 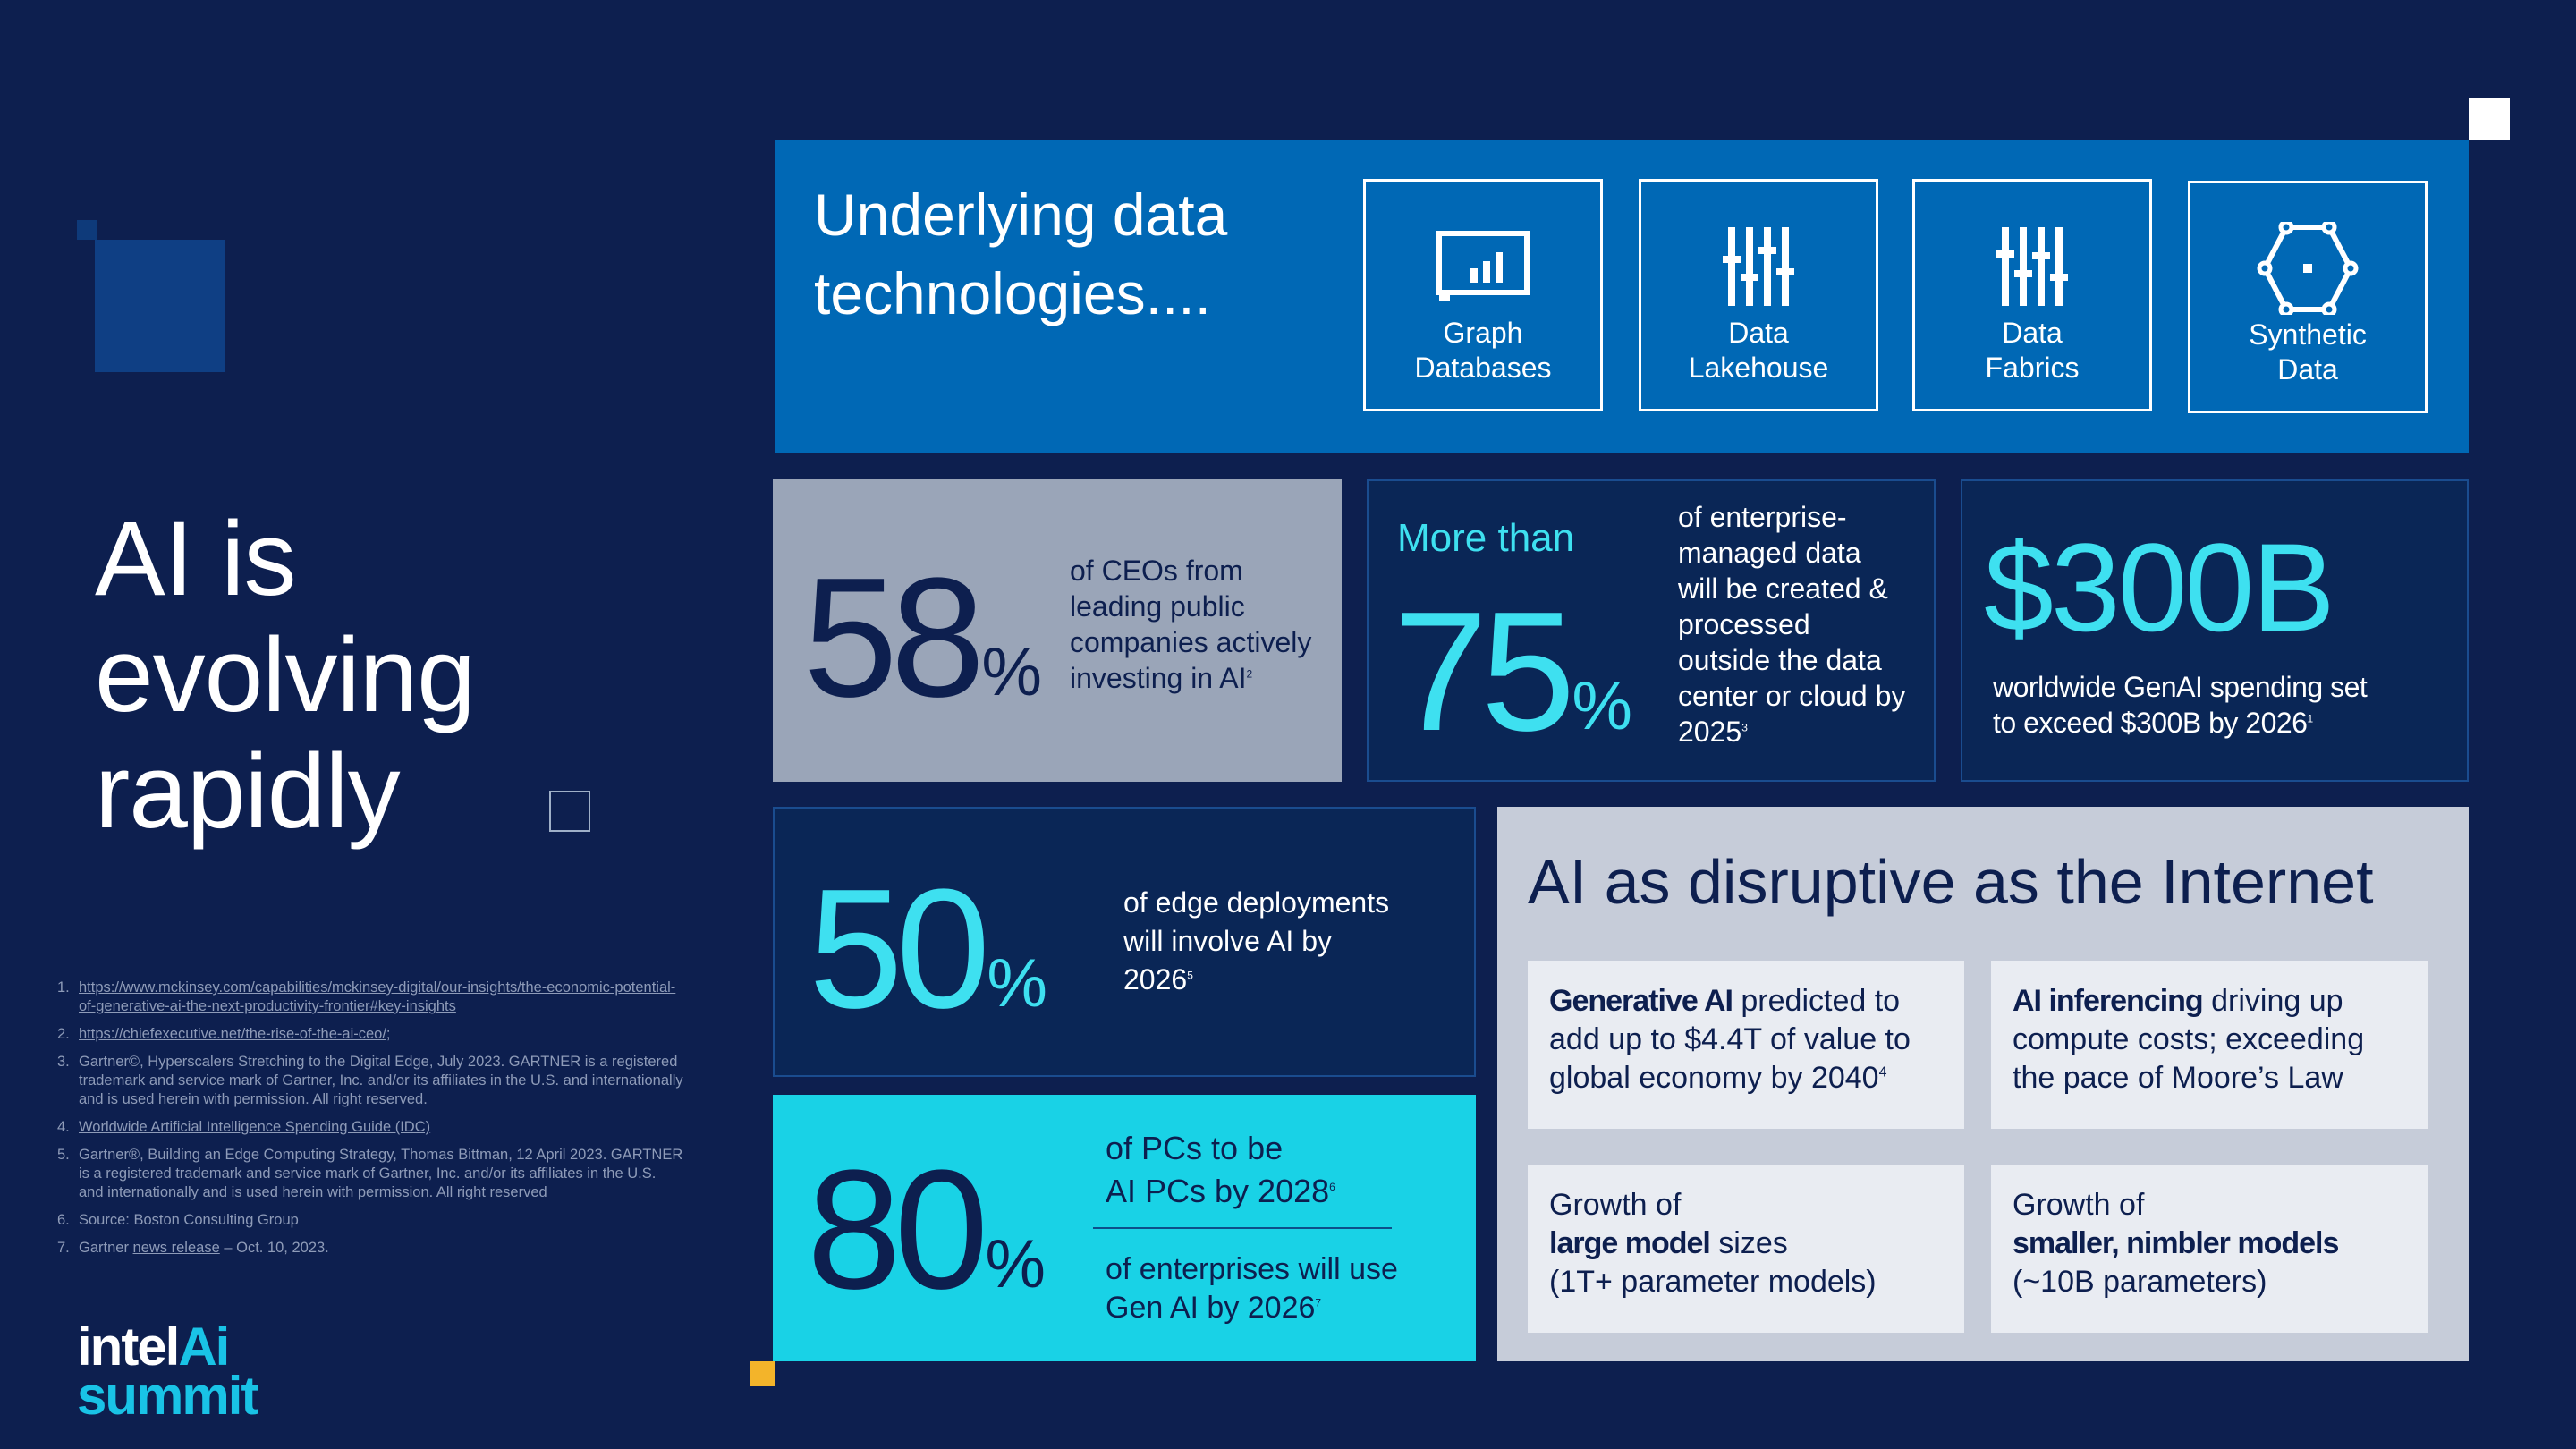 What do you see at coordinates (167, 1371) in the screenshot?
I see `intel-ai-summit-logo: intelAi summit` at bounding box center [167, 1371].